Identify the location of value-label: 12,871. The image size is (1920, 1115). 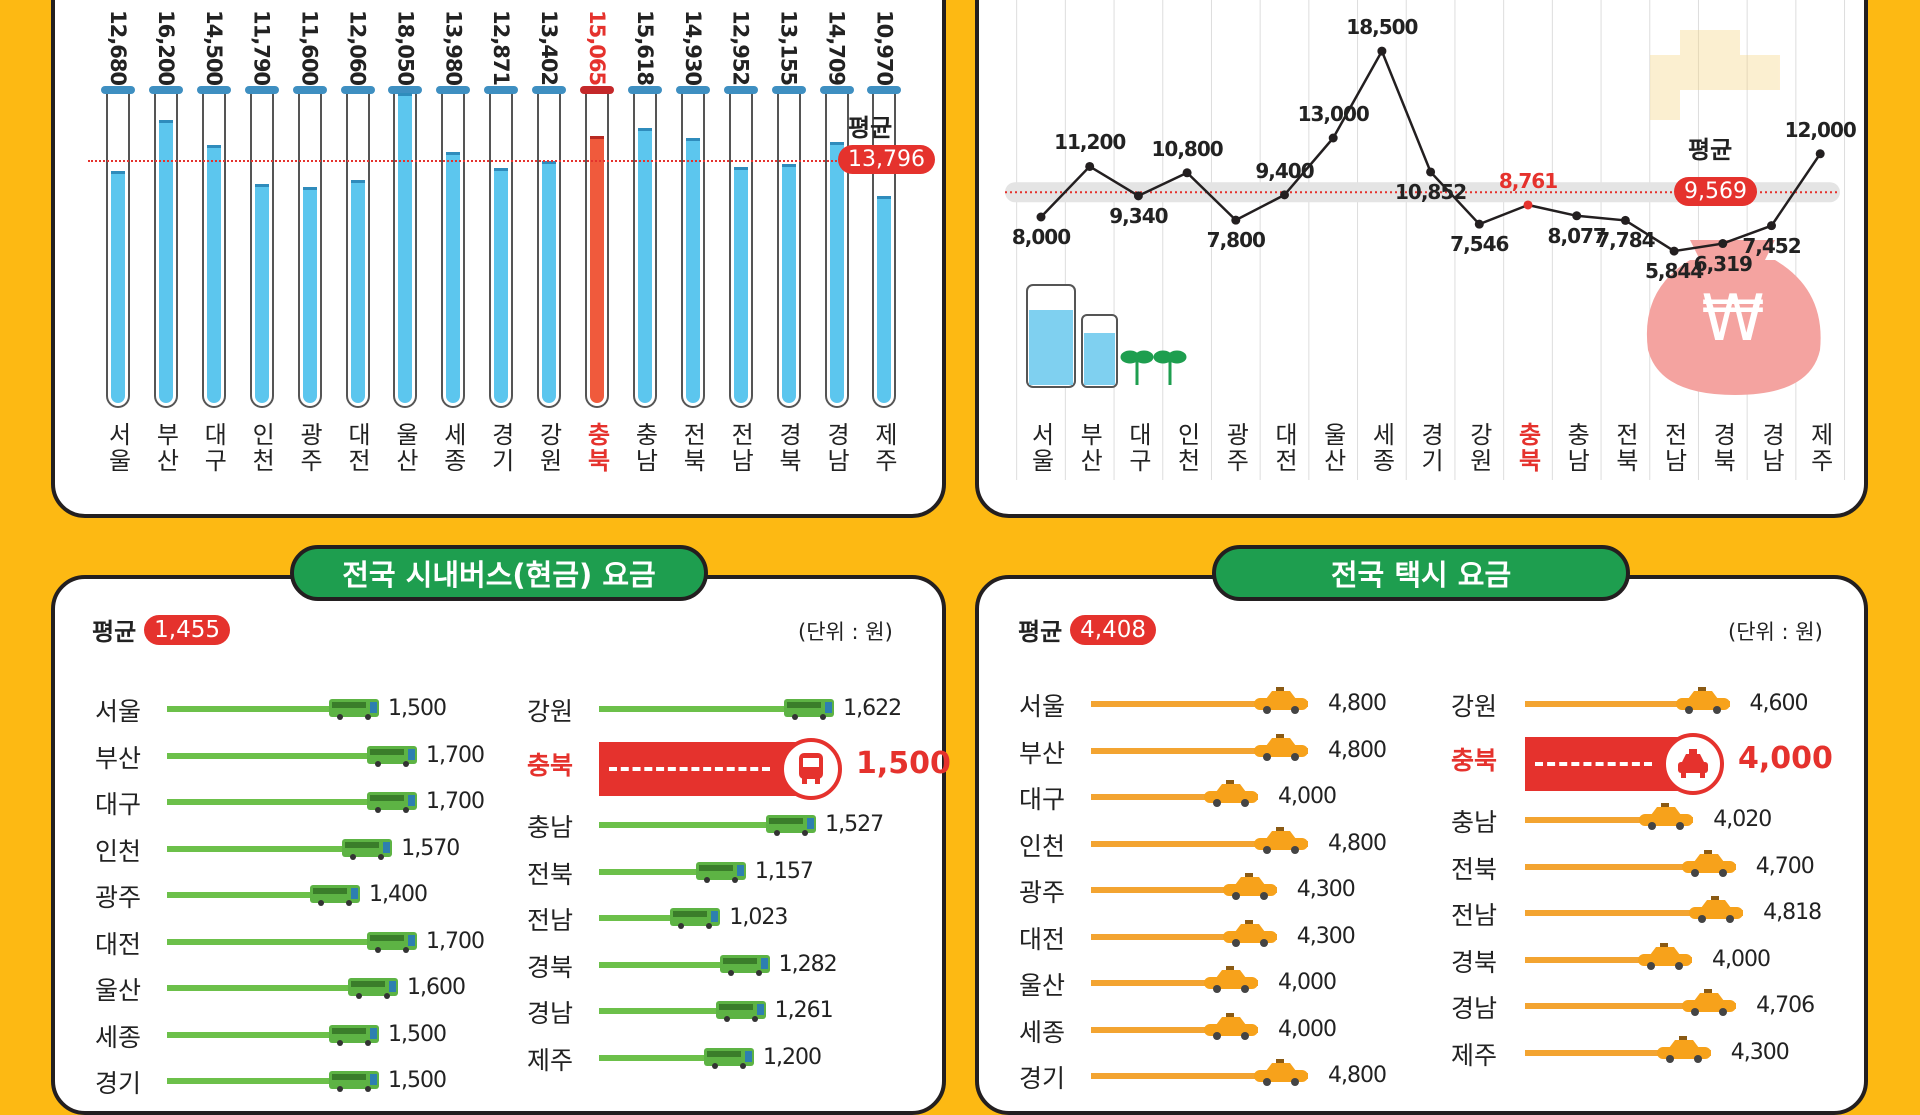
(501, 48).